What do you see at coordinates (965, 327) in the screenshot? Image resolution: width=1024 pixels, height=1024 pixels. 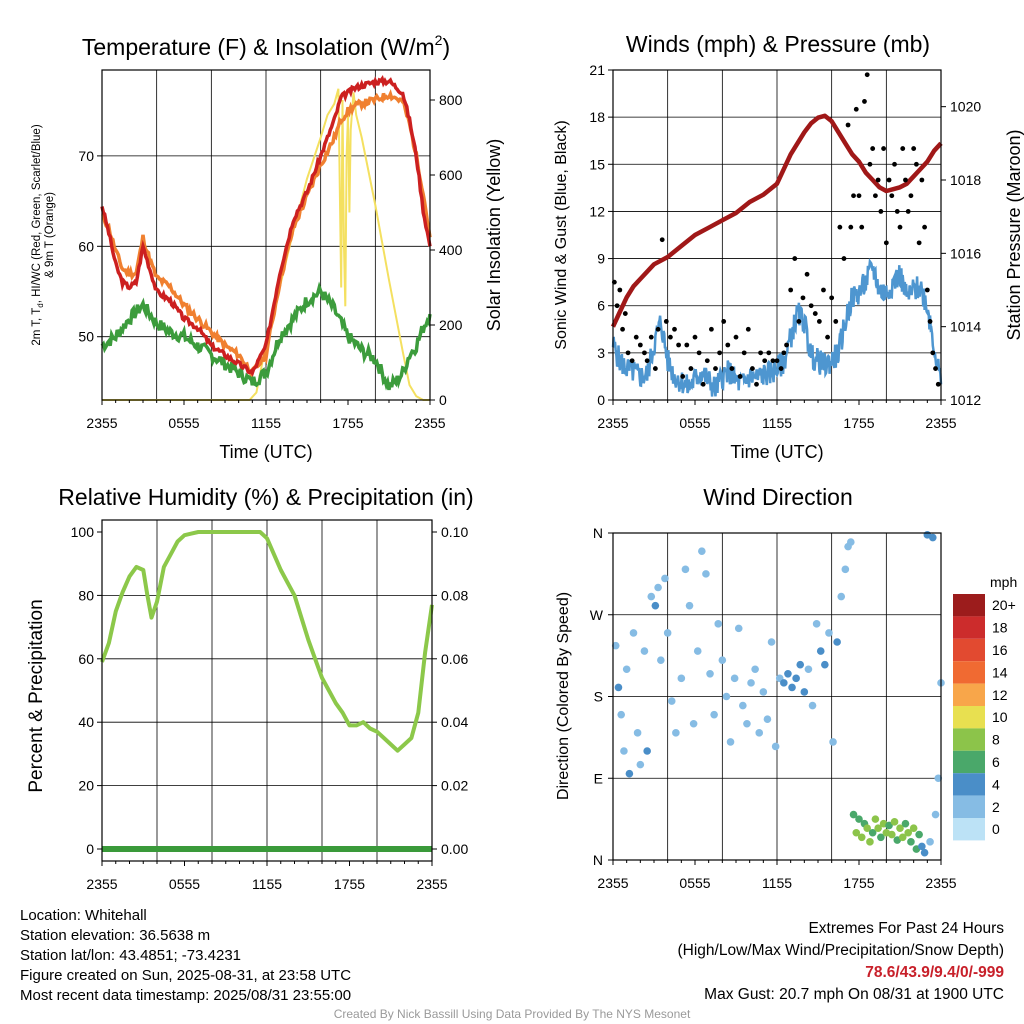 I see `y2-tick-label: 1014` at bounding box center [965, 327].